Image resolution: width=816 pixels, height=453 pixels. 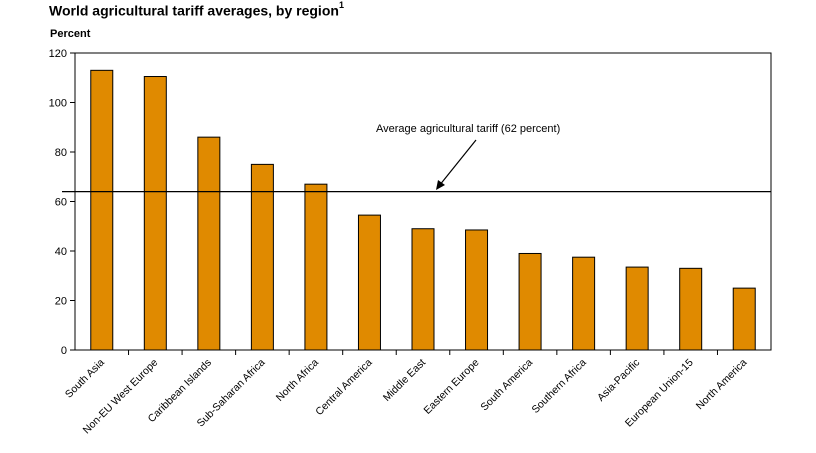 What do you see at coordinates (297, 380) in the screenshot?
I see `x-tick-label: North Africa` at bounding box center [297, 380].